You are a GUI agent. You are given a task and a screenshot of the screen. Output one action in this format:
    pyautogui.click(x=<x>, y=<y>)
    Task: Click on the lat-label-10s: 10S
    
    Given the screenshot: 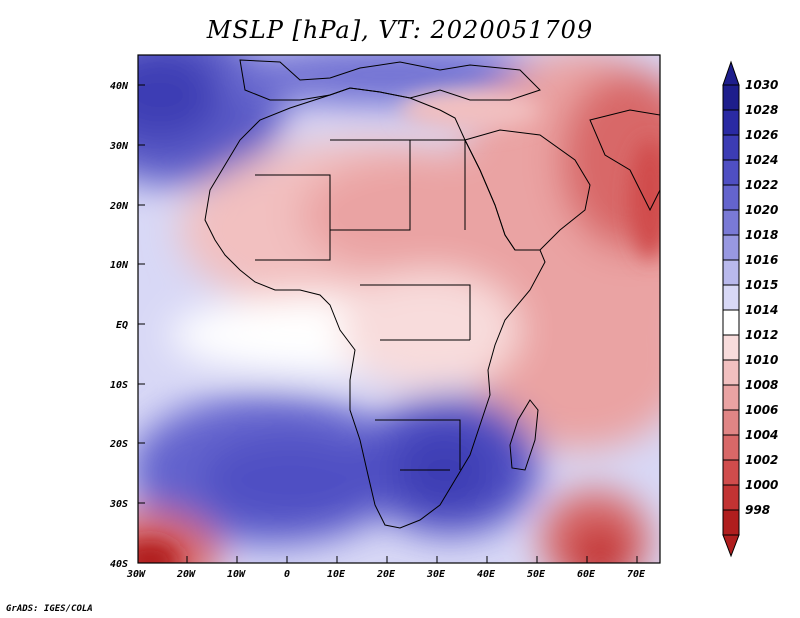 What is the action you would take?
    pyautogui.click(x=119, y=385)
    